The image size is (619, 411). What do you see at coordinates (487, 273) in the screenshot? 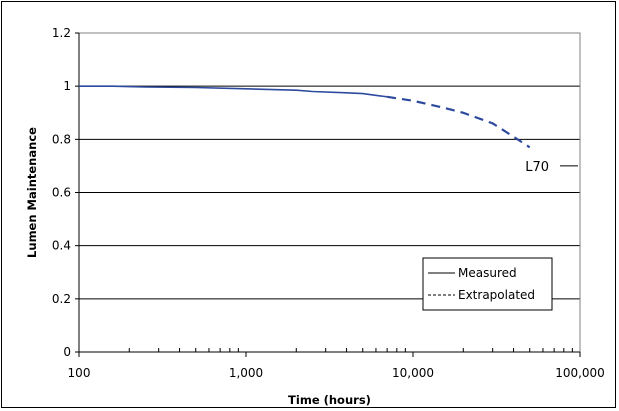
I see `legend-label: Measured` at bounding box center [487, 273].